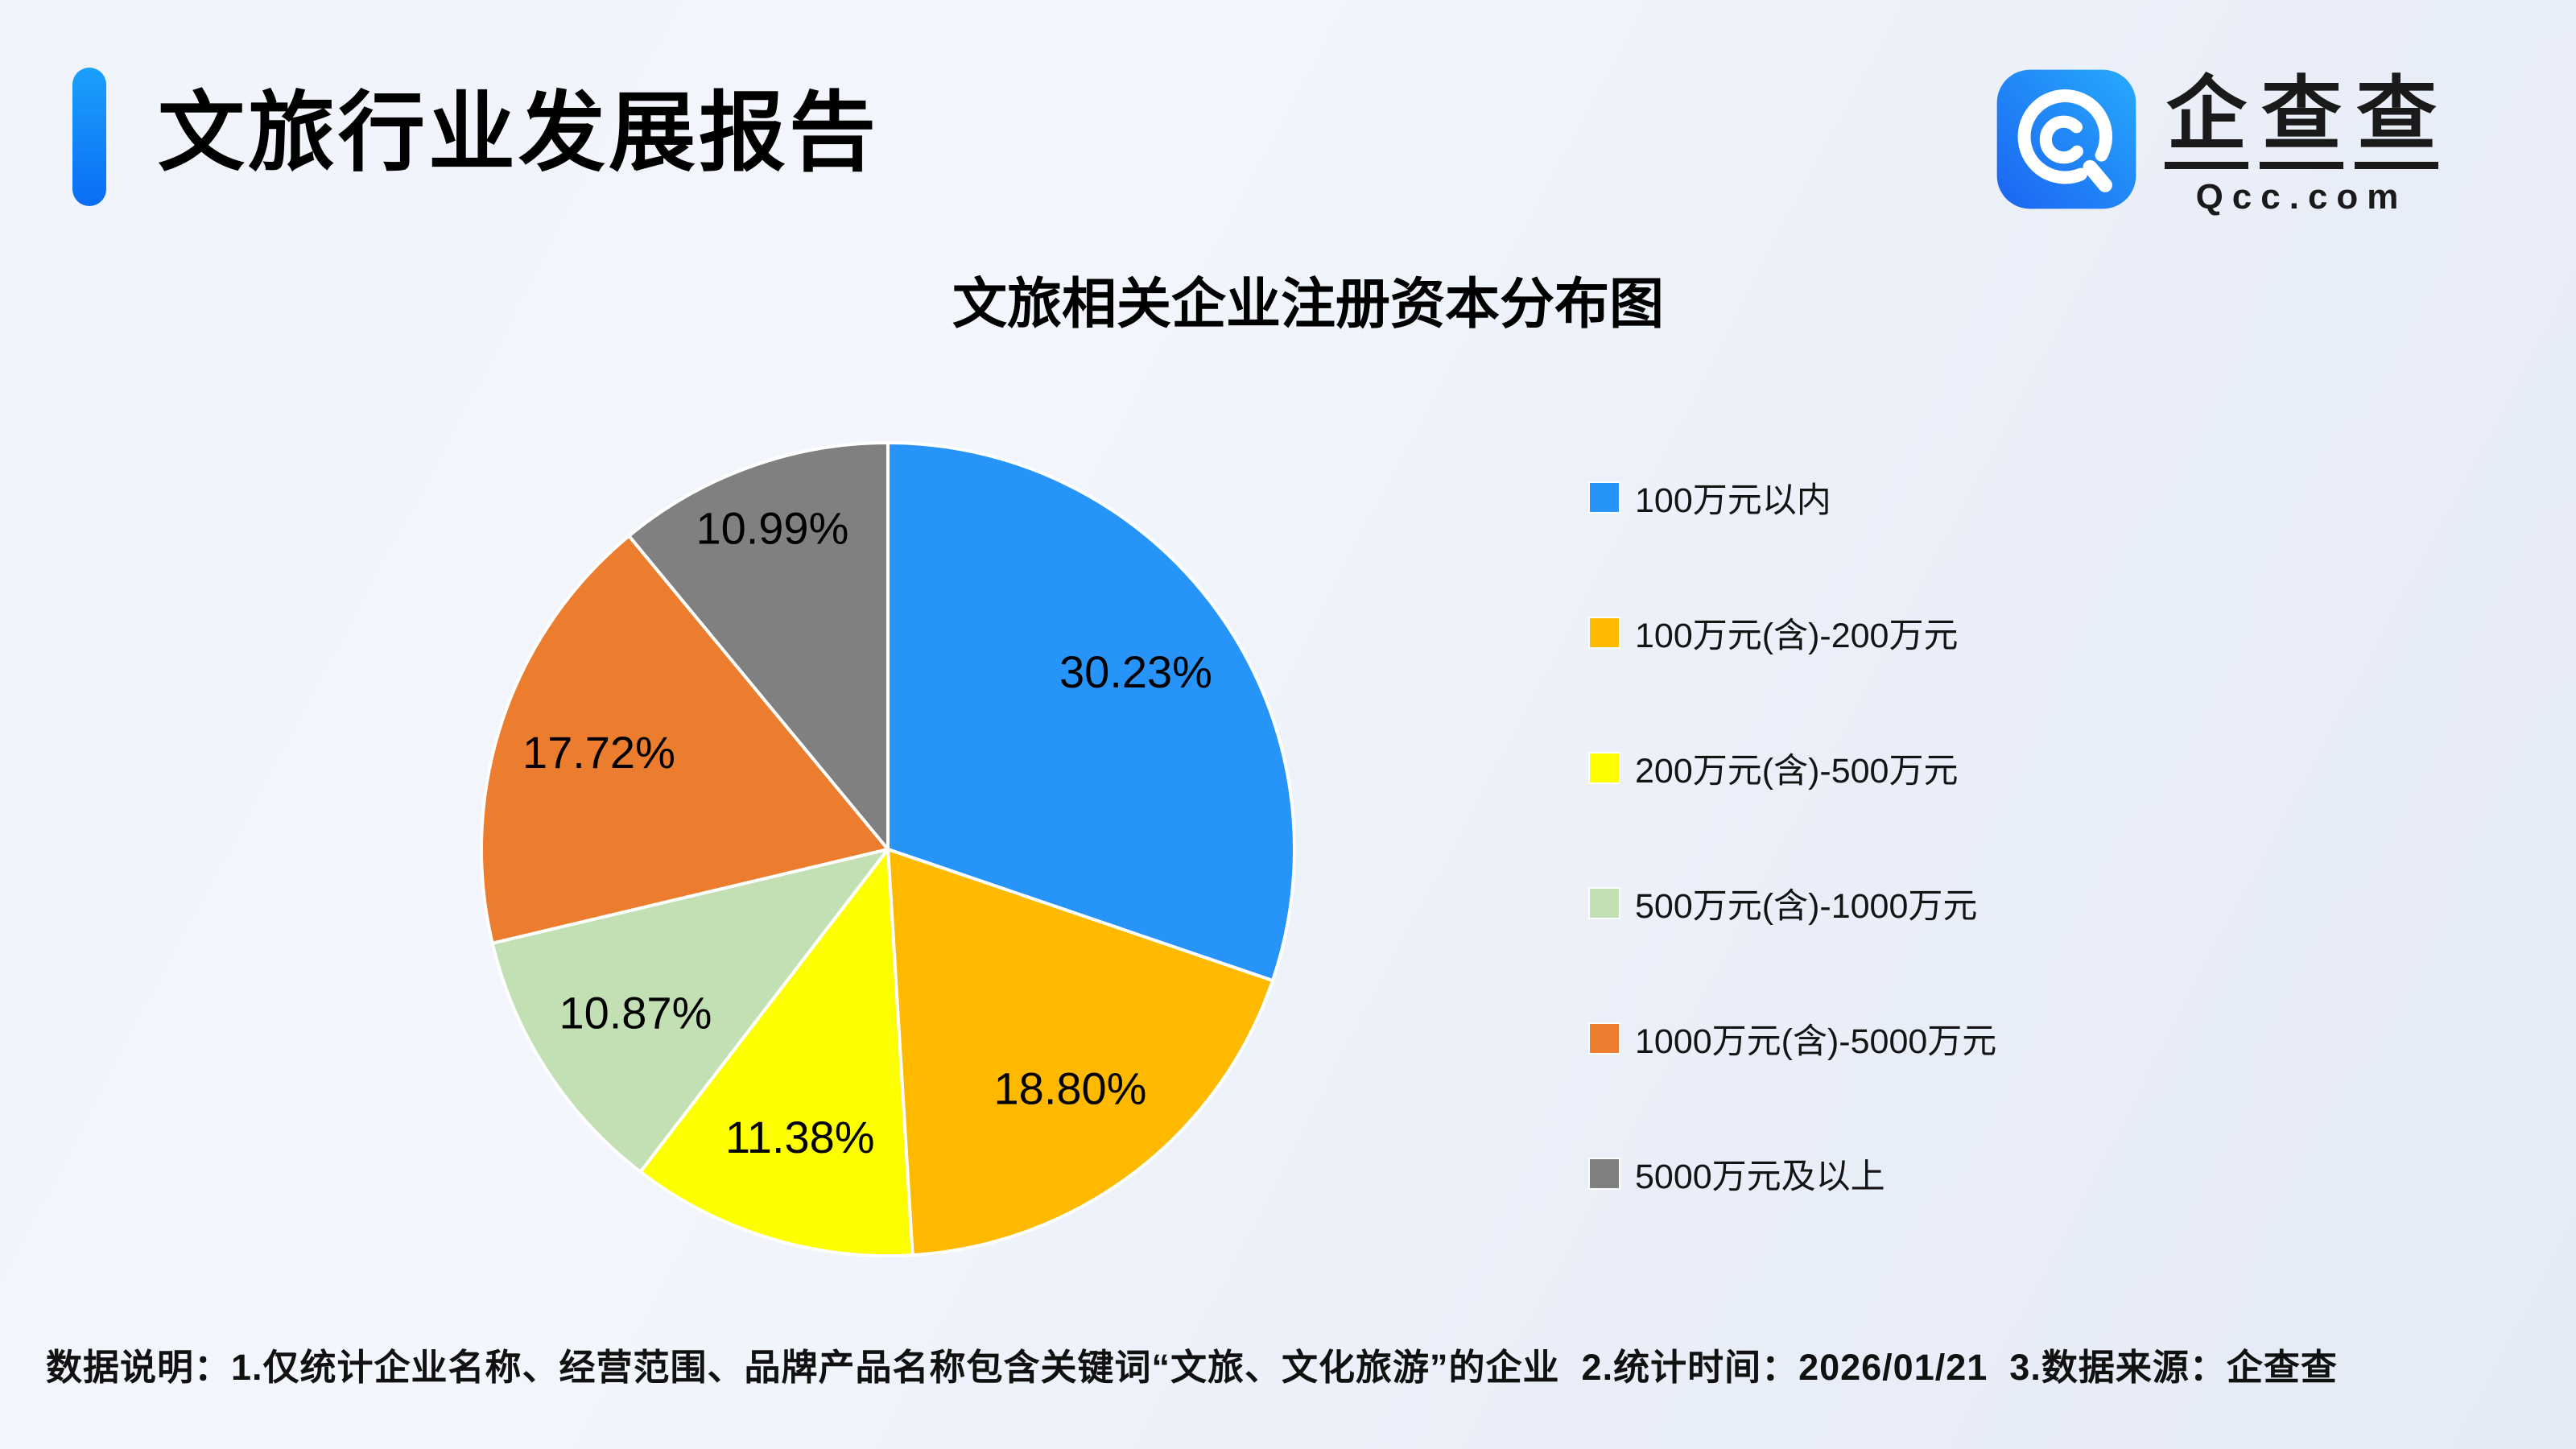  Describe the element at coordinates (1816, 1041) in the screenshot. I see `legend-label: 1000万元(含)-5000万元` at that location.